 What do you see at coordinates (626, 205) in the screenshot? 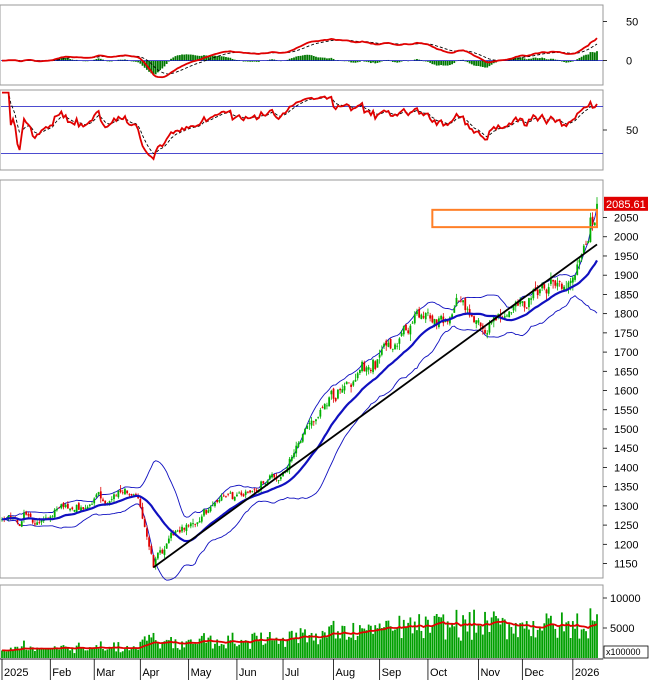
I see `last-price-label: 2085.61` at bounding box center [626, 205].